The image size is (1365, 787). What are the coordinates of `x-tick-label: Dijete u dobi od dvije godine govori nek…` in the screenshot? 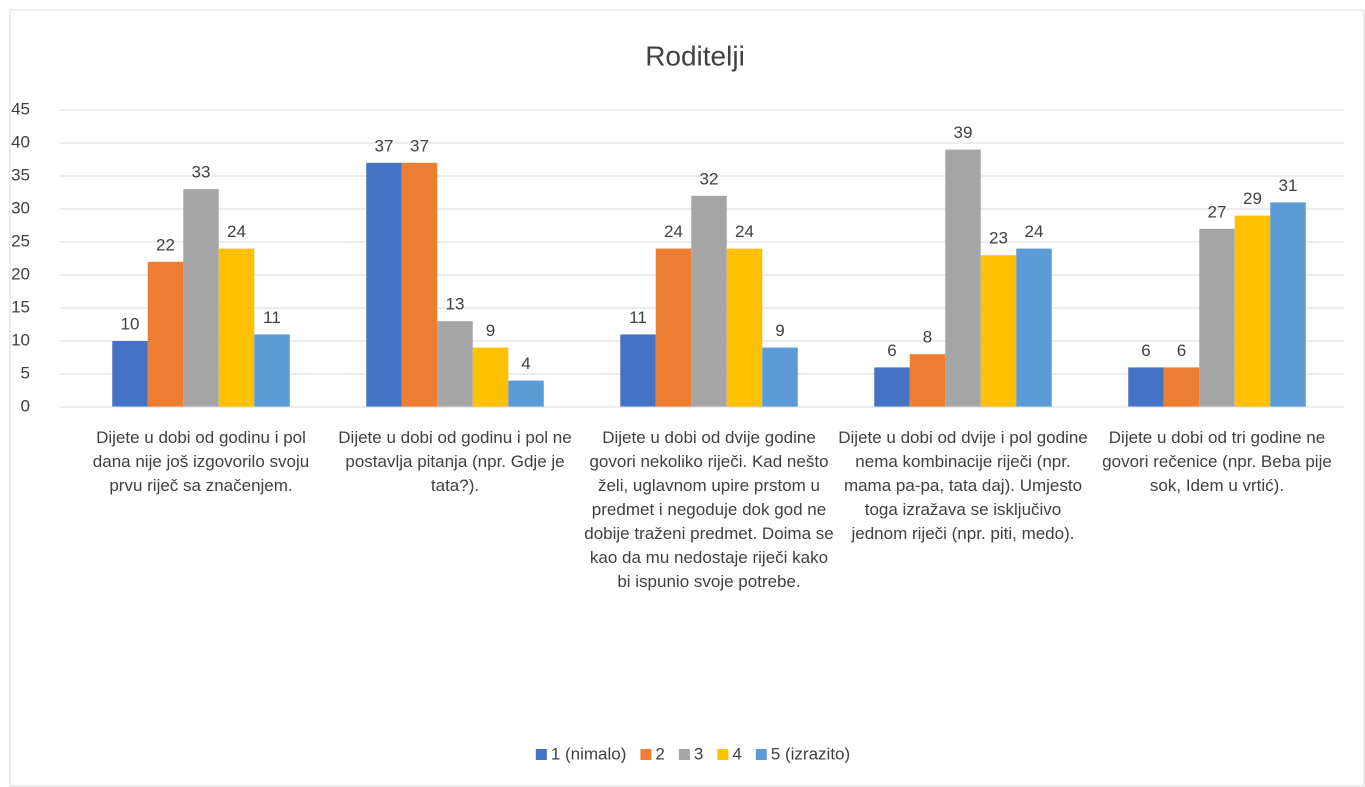 It's located at (709, 509).